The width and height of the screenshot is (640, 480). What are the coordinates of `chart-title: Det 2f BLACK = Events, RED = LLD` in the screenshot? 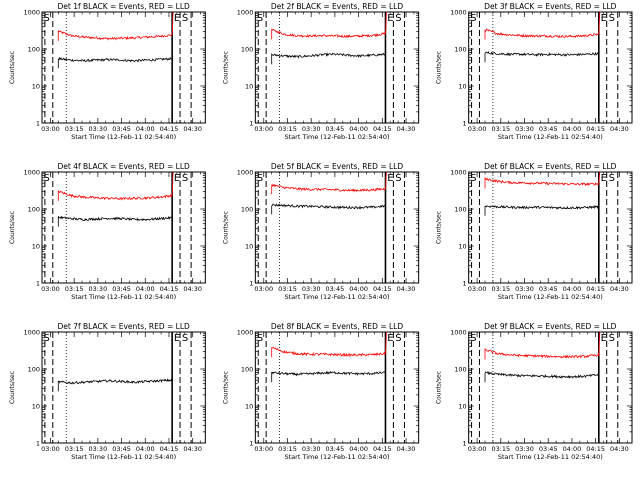 It's located at (337, 6).